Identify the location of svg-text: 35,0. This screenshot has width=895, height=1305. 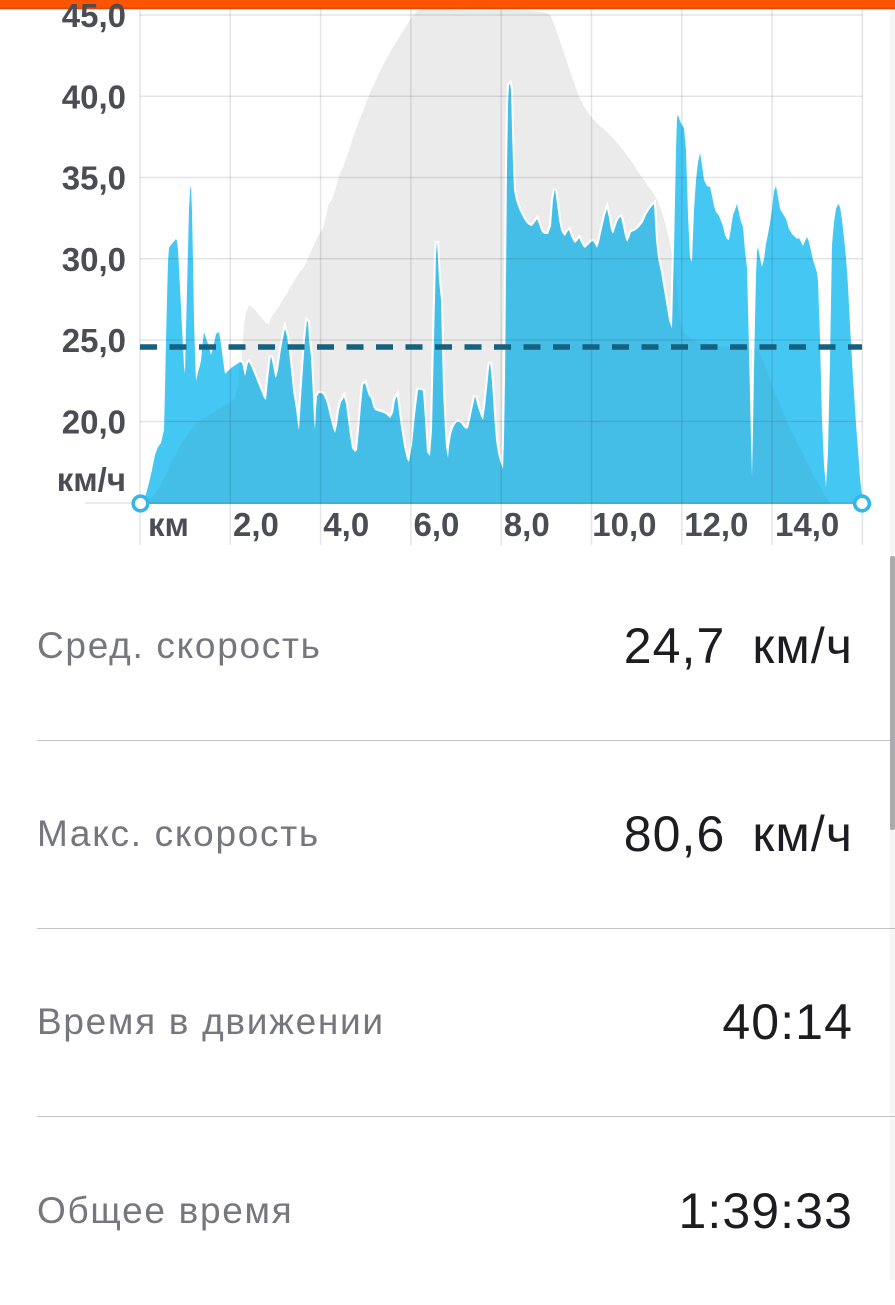
(94, 178).